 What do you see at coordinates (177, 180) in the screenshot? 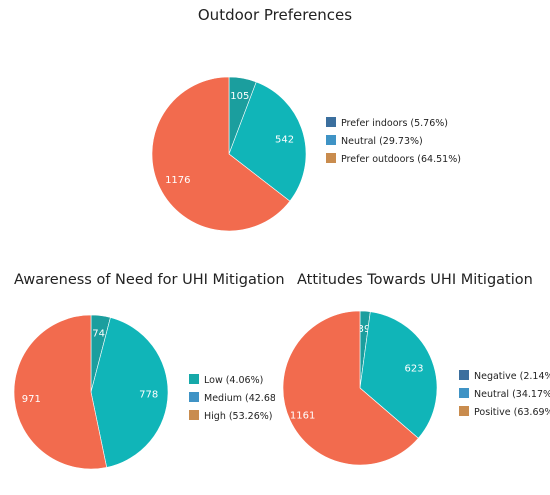
I see `slice-value-label: 1176` at bounding box center [177, 180].